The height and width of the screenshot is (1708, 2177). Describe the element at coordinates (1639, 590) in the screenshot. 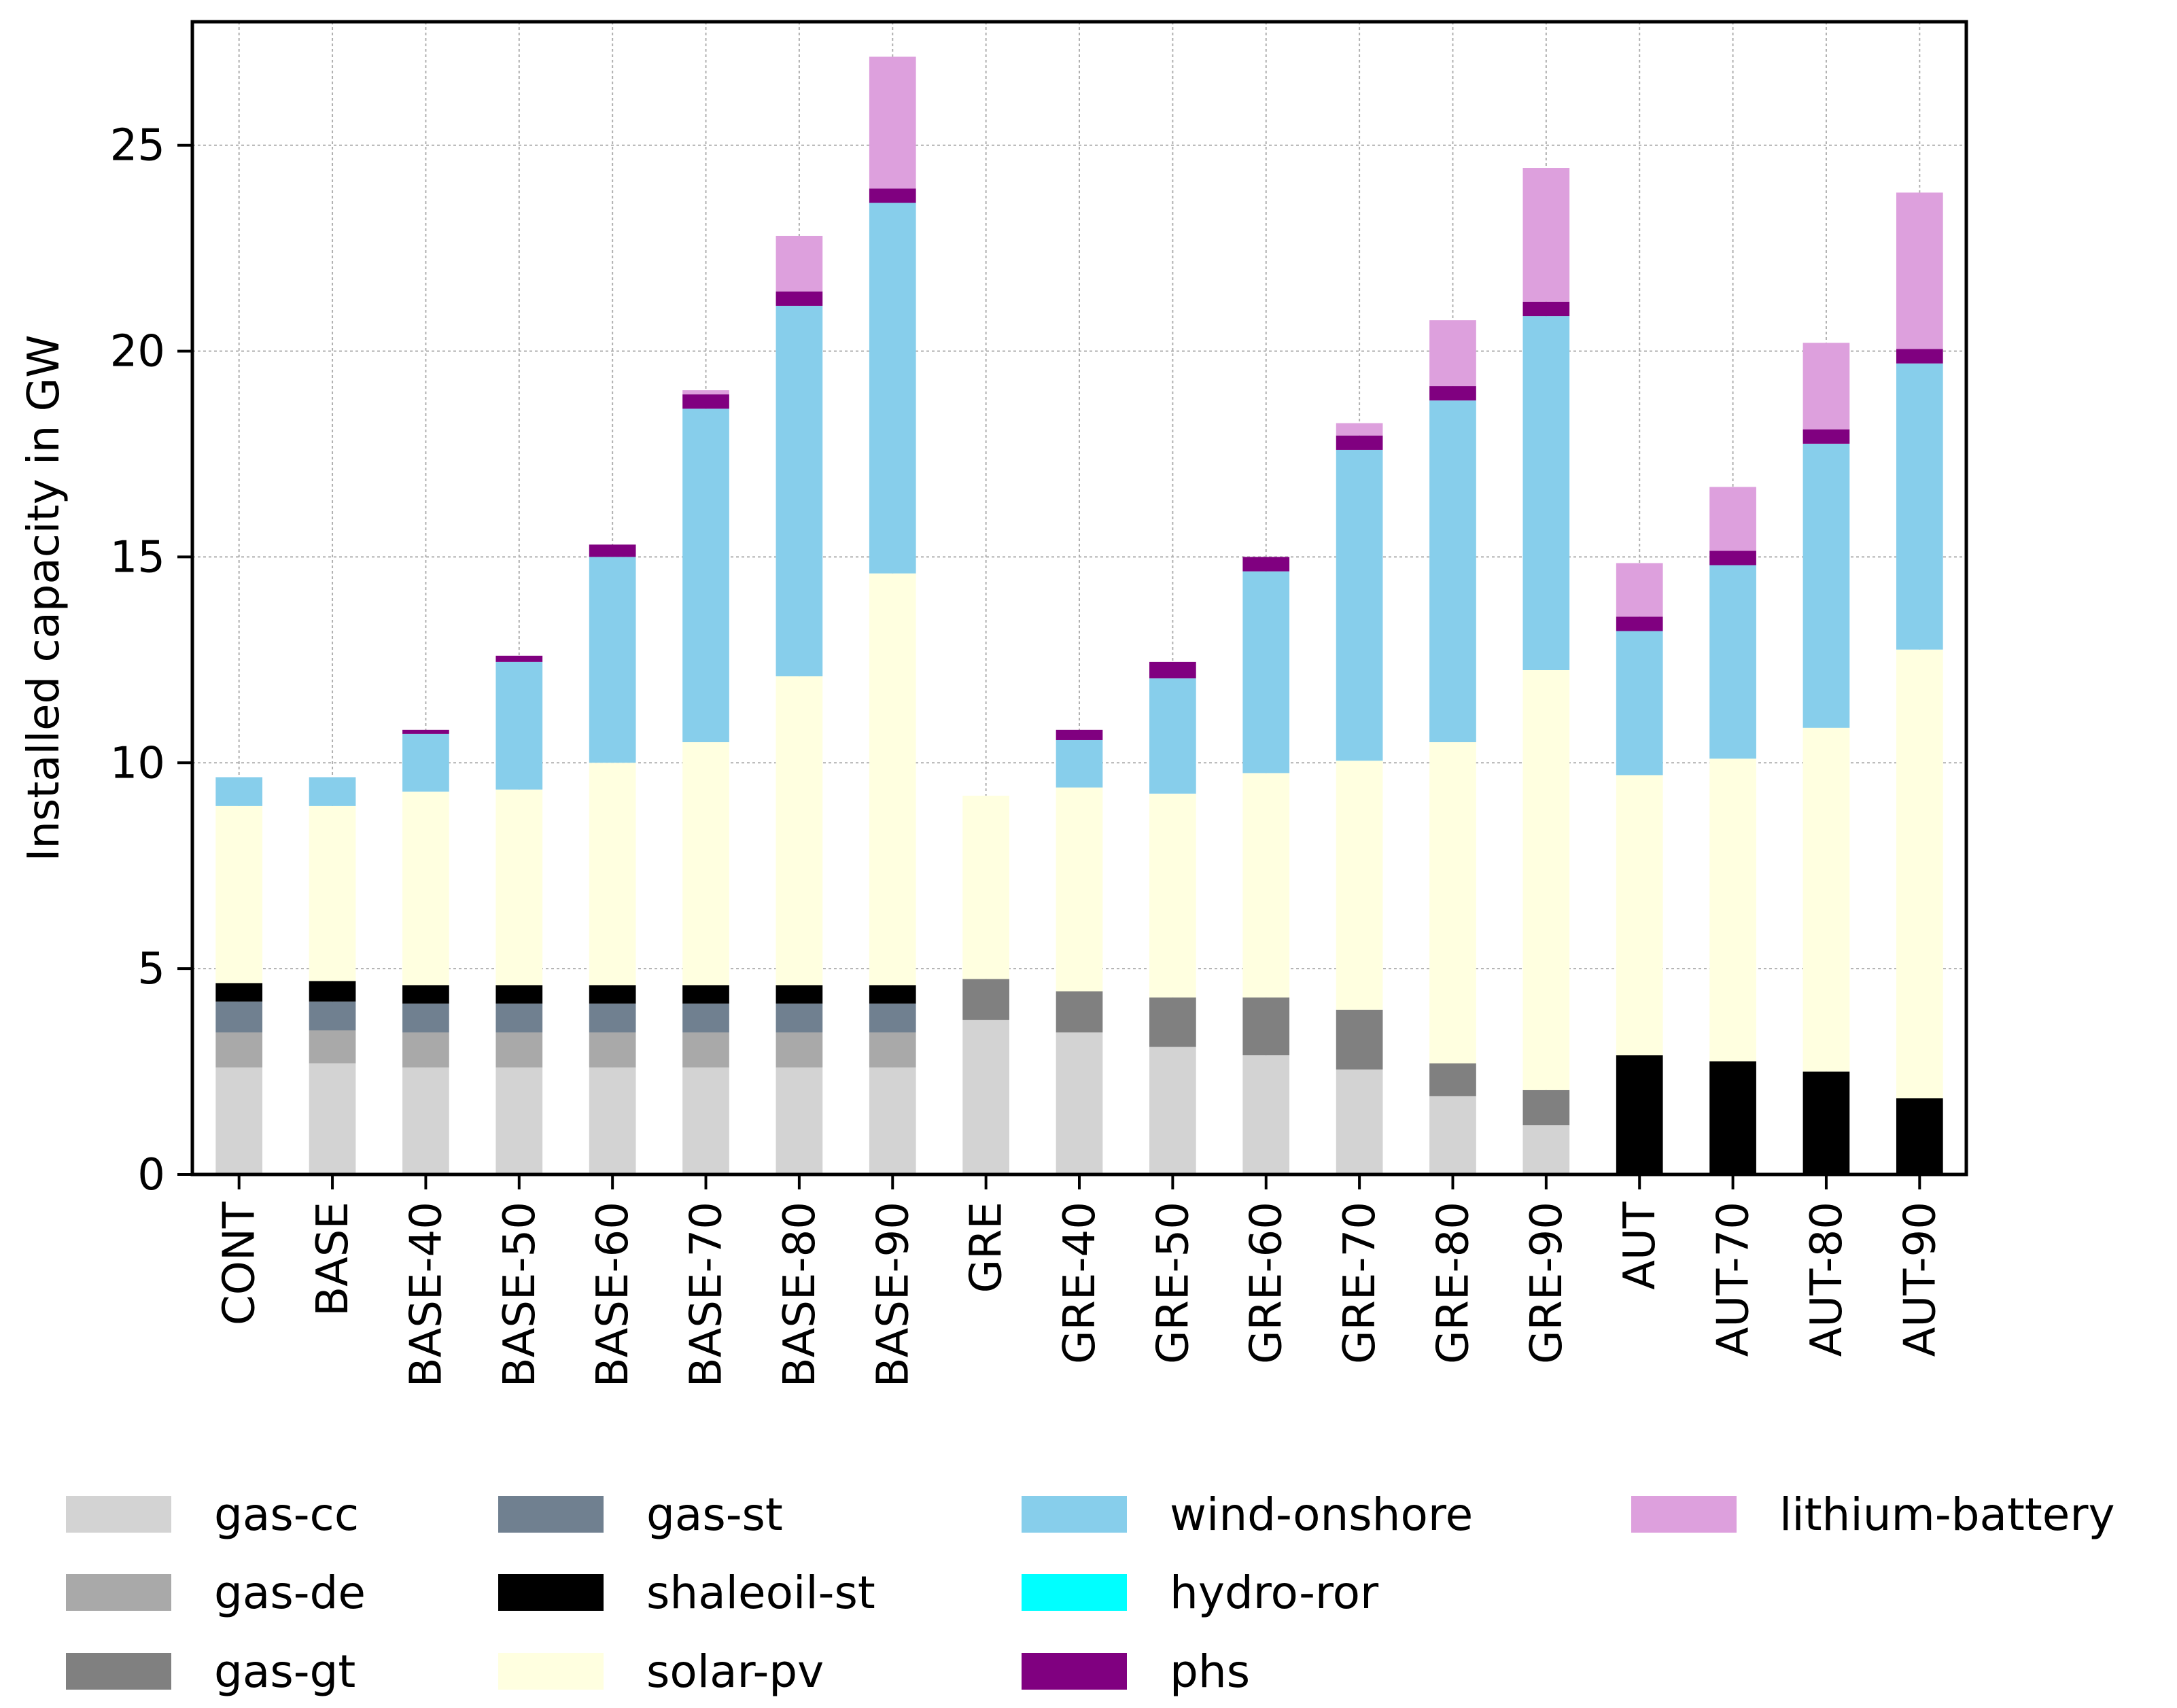

I see `bar-lithium-battery-AUT` at that location.